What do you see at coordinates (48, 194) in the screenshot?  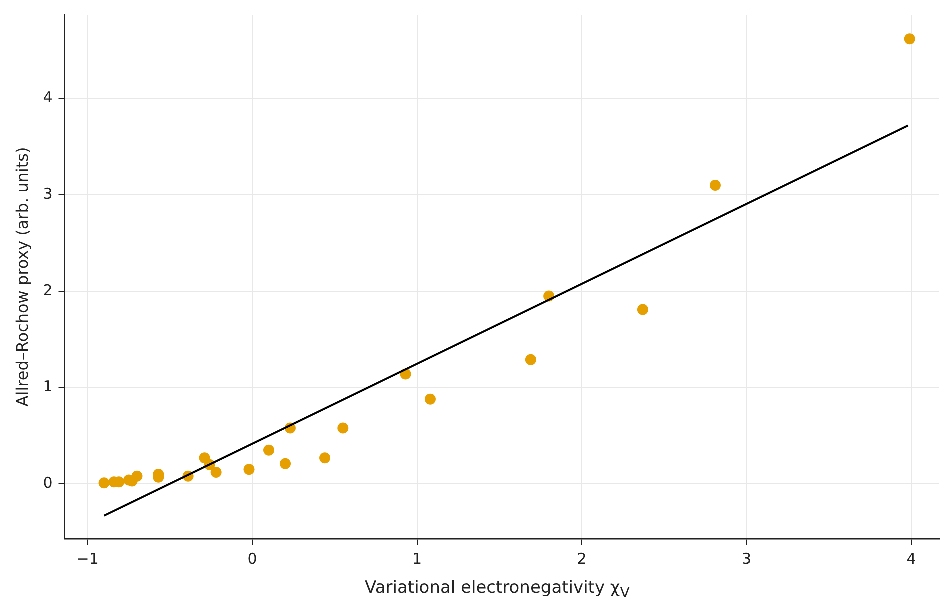 I see `y-tick-label: 3` at bounding box center [48, 194].